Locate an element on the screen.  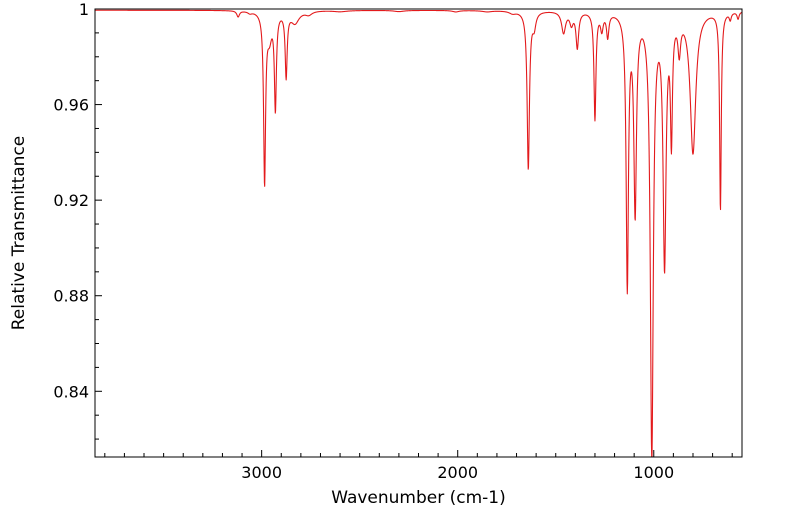
y-axis-title: Relative Transmittance is located at coordinates (19, 233).